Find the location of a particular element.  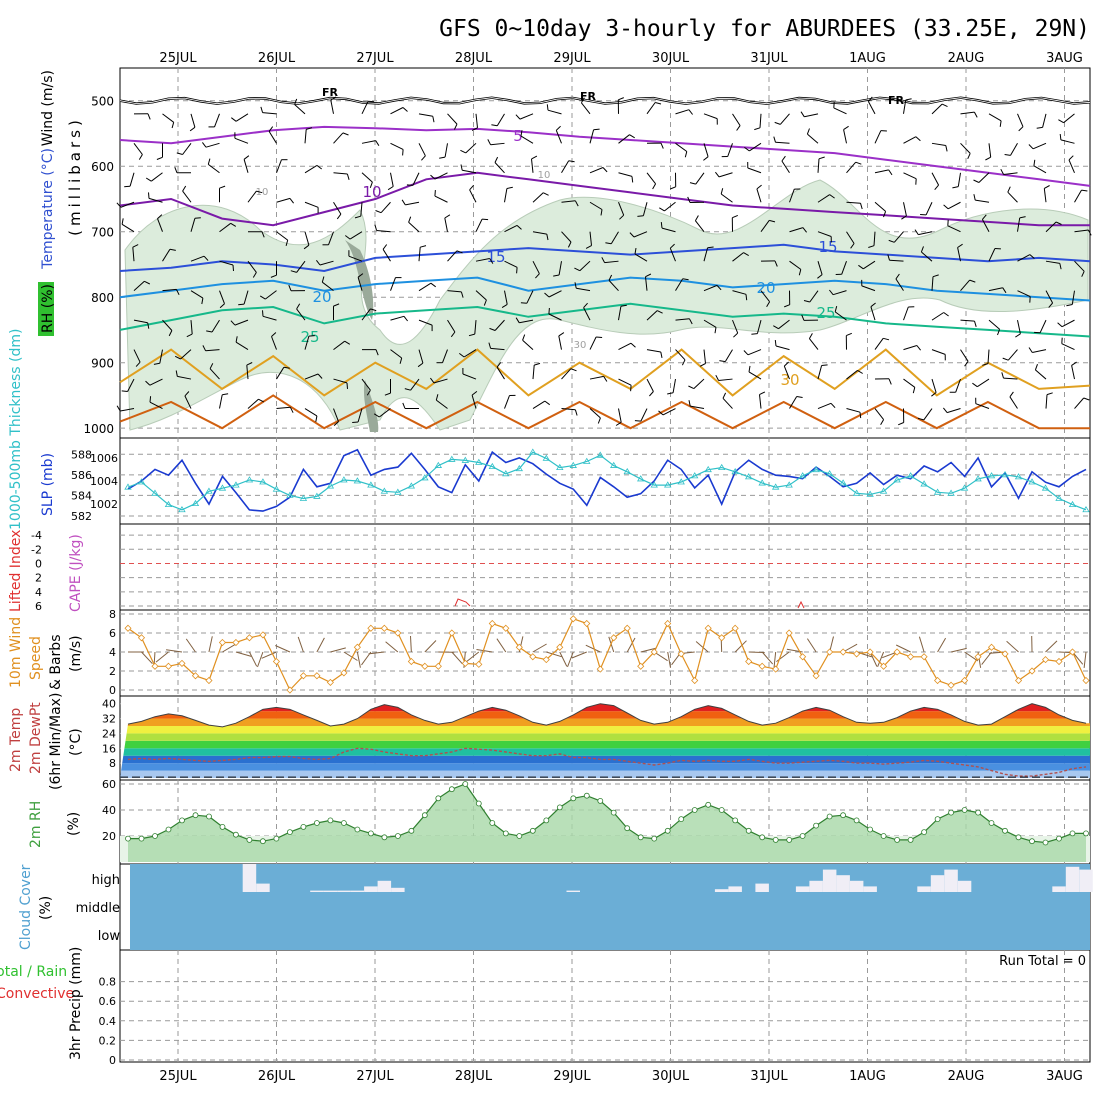

rh-label: RH (%) is located at coordinates (48, 308).